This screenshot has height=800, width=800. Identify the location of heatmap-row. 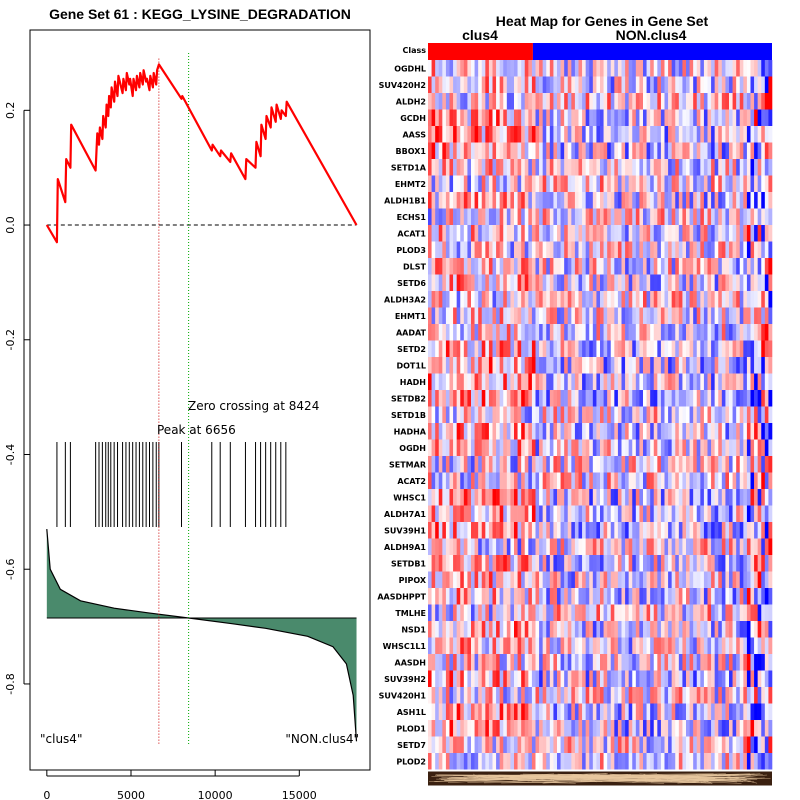
(600, 167).